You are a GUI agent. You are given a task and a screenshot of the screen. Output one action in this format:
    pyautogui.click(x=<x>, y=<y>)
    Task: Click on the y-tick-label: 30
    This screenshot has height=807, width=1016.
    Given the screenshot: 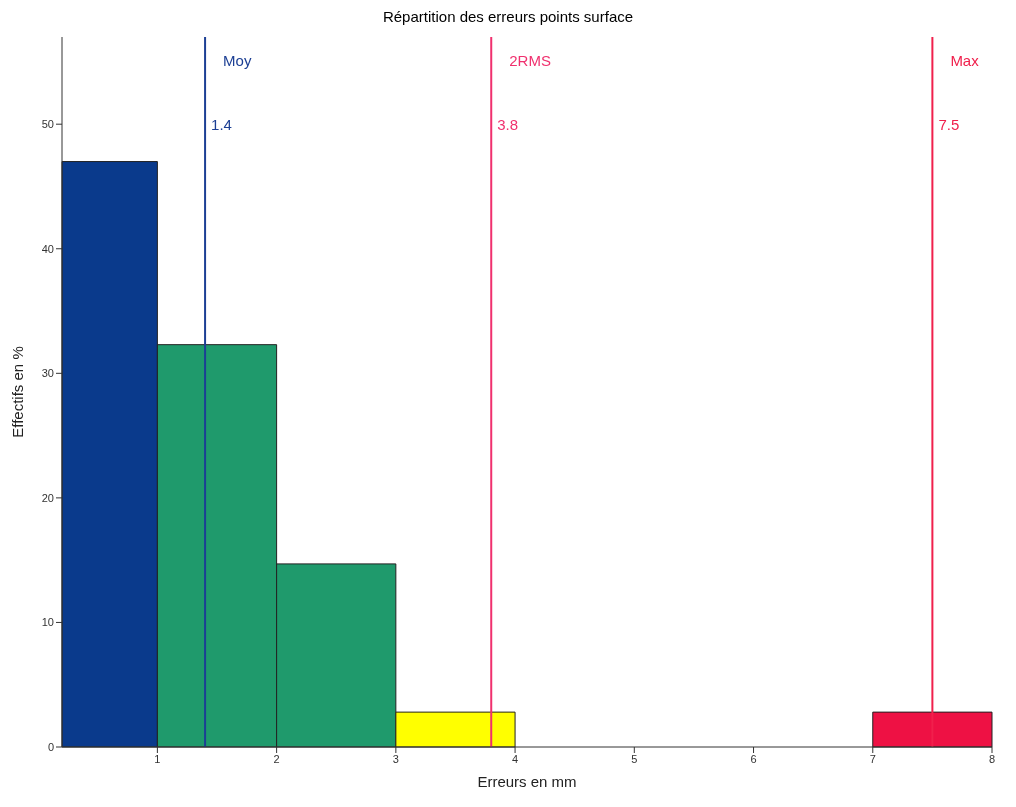 What is the action you would take?
    pyautogui.click(x=47, y=373)
    